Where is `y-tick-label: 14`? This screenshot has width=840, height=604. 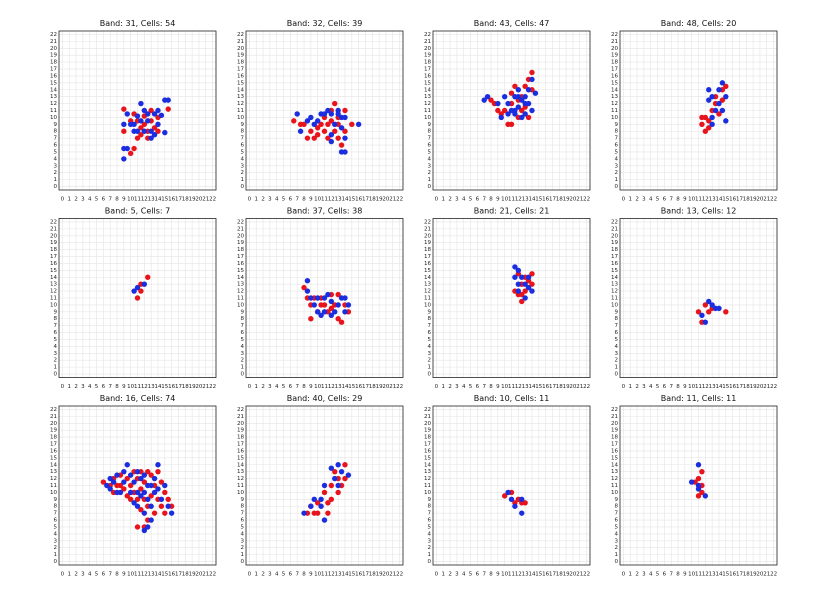 y-tick-label: 14 is located at coordinates (427, 90).